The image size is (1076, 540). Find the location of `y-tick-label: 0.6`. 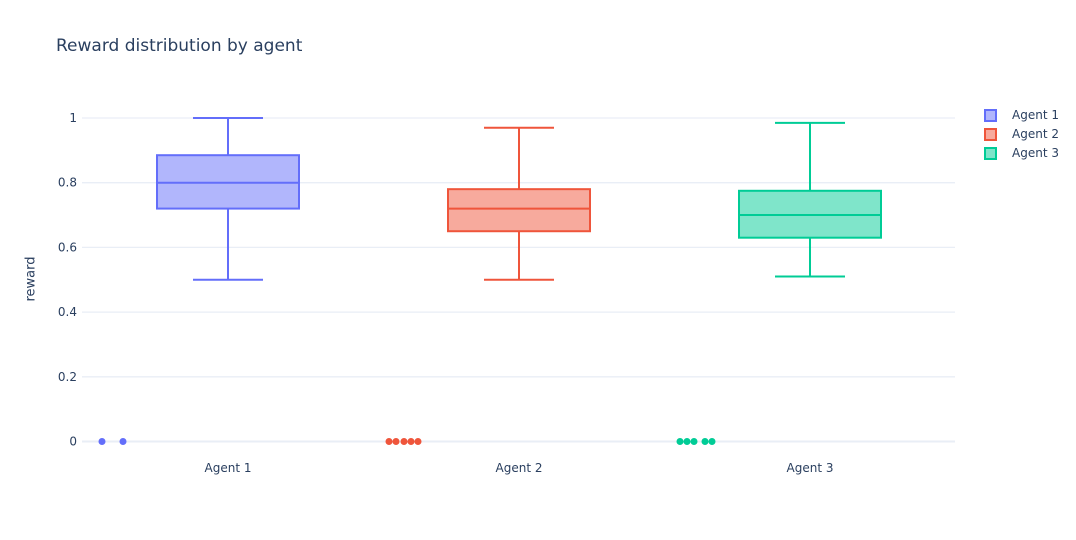

y-tick-label: 0.6 is located at coordinates (67, 247).